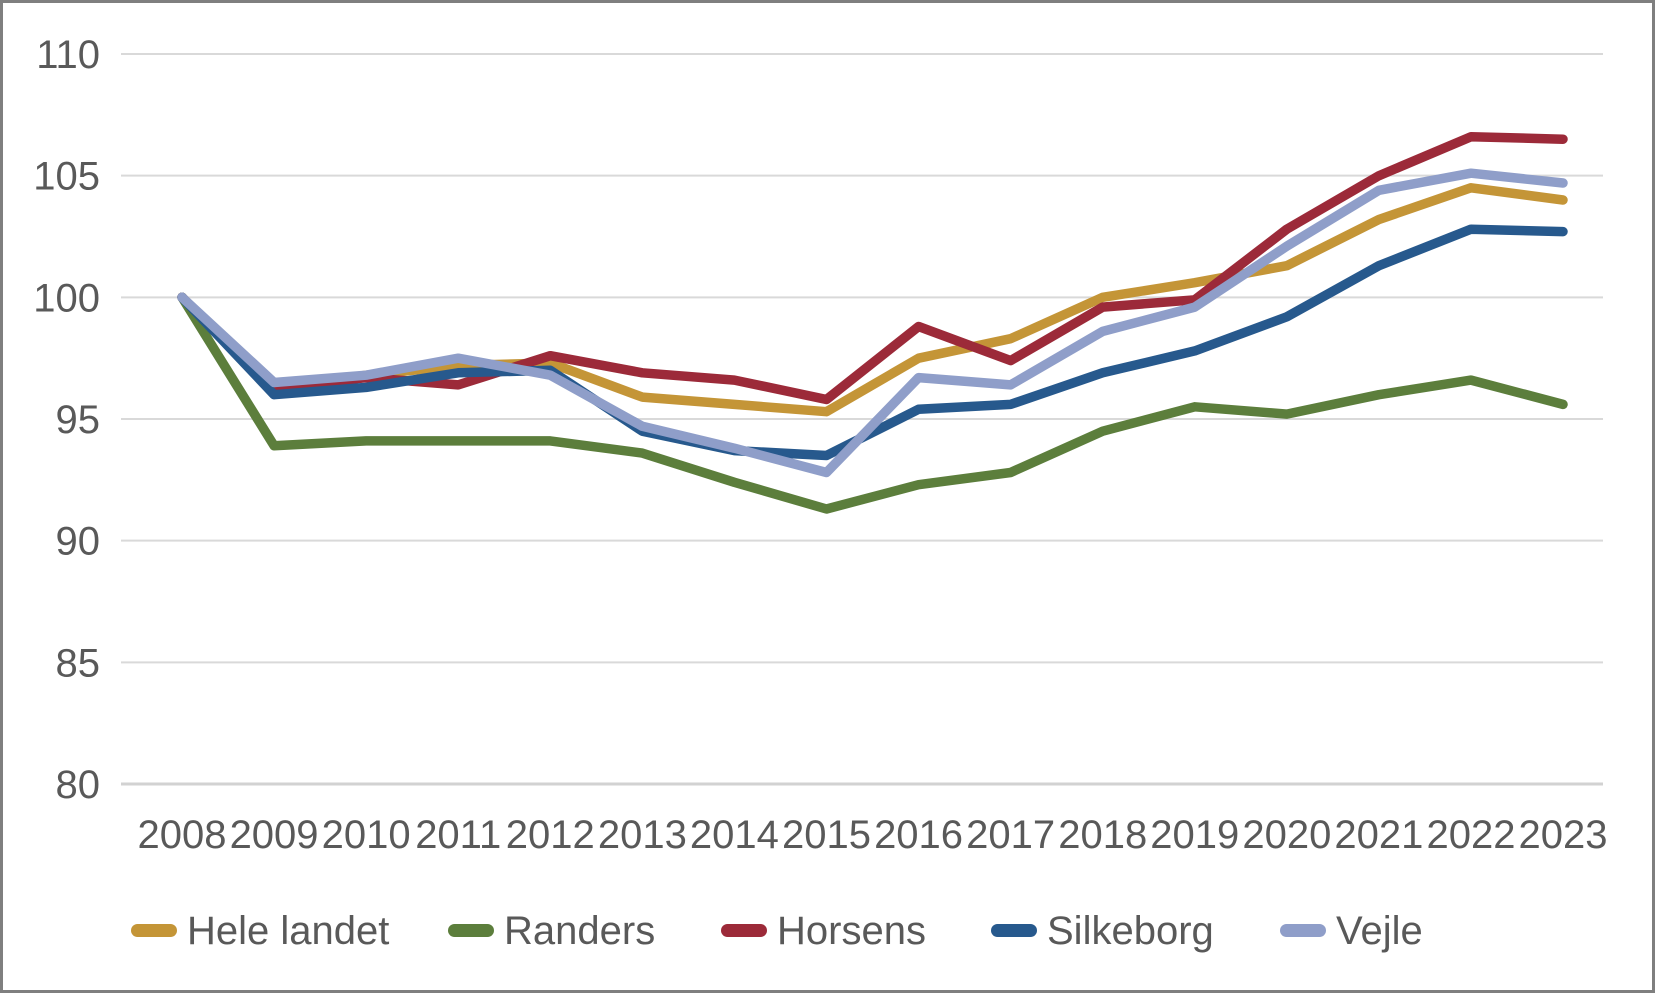 This screenshot has height=993, width=1655. What do you see at coordinates (182, 835) in the screenshot?
I see `x-tick-label-2008: 2008` at bounding box center [182, 835].